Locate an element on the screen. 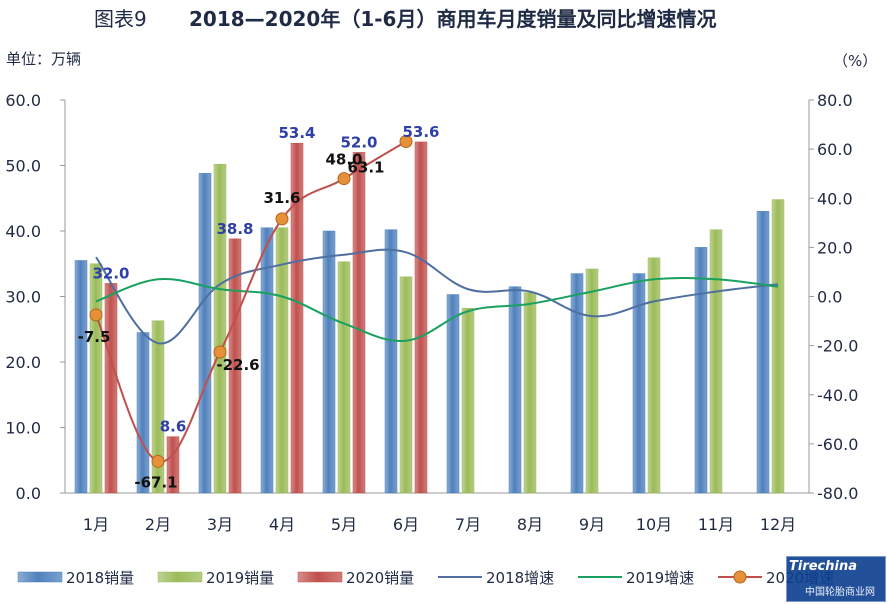  x-tick-label: 8月 is located at coordinates (530, 524).